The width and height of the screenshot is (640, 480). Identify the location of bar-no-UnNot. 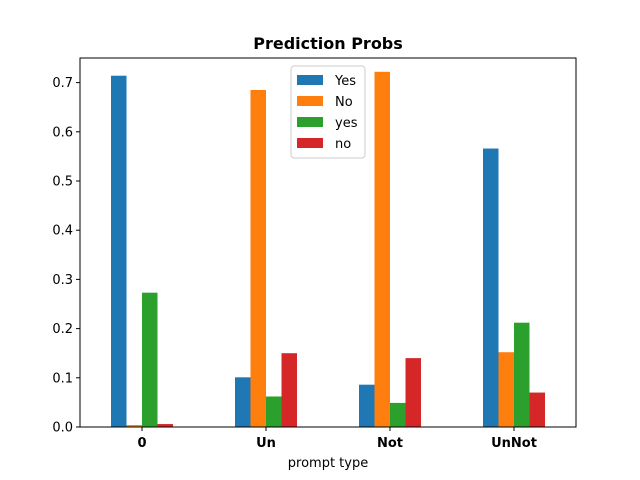
(537, 409).